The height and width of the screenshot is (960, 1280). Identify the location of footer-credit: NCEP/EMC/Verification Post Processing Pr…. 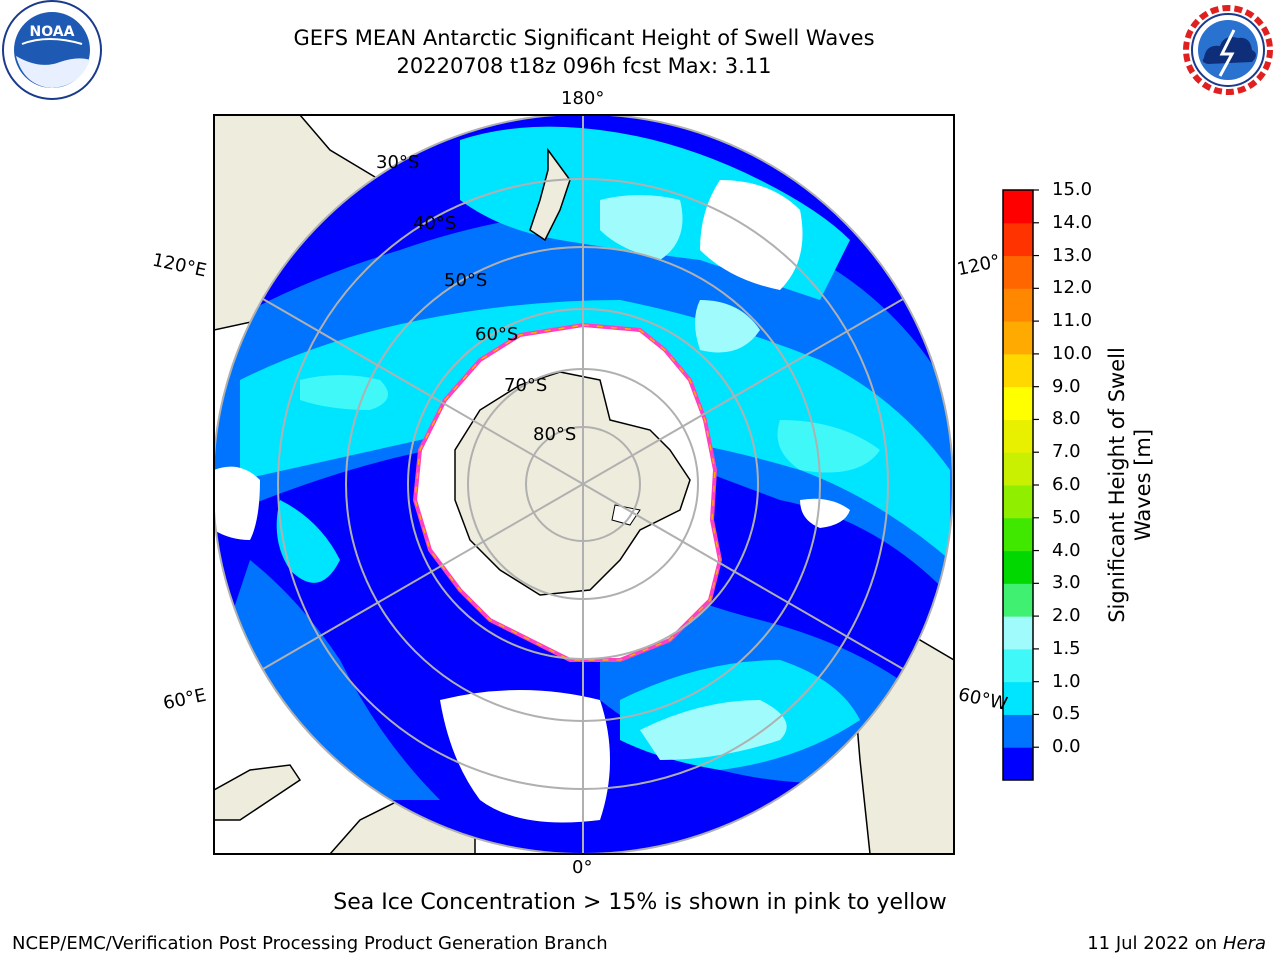
(310, 943).